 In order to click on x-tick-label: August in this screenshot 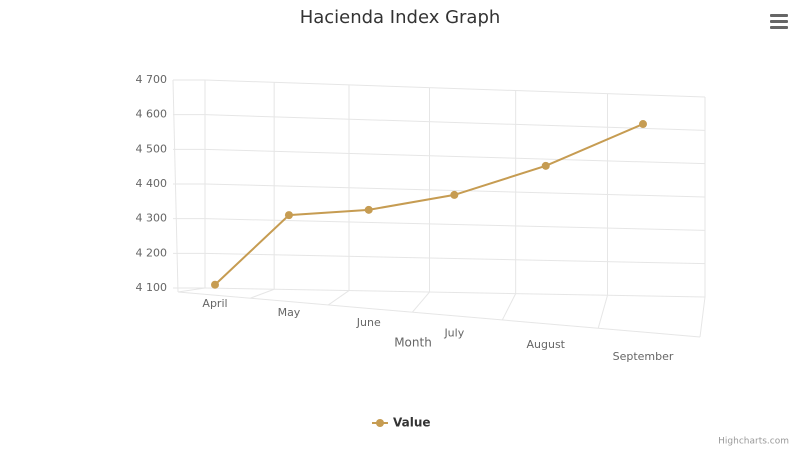, I will do `click(546, 344)`.